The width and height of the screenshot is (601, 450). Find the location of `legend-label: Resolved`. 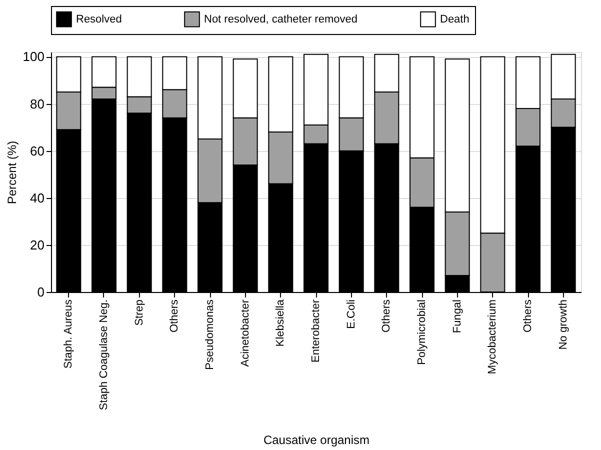

legend-label: Resolved is located at coordinates (99, 19).